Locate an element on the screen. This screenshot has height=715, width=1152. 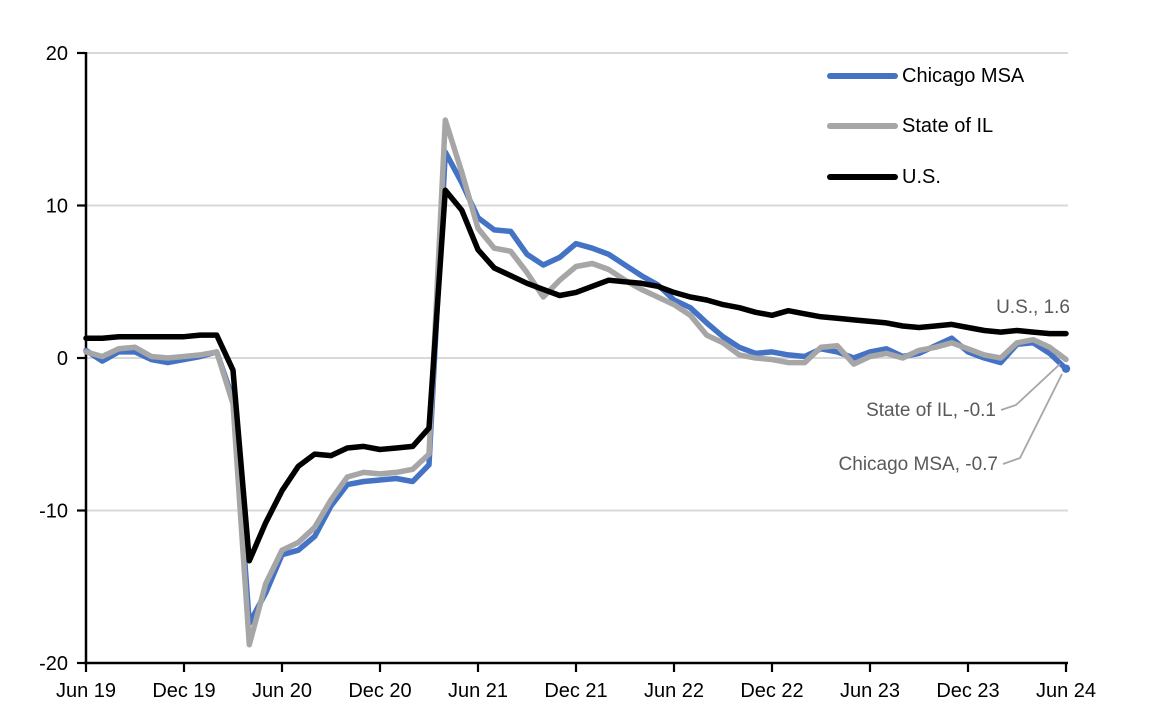
x-tick-label-dec-20: Dec 20 is located at coordinates (379, 691).